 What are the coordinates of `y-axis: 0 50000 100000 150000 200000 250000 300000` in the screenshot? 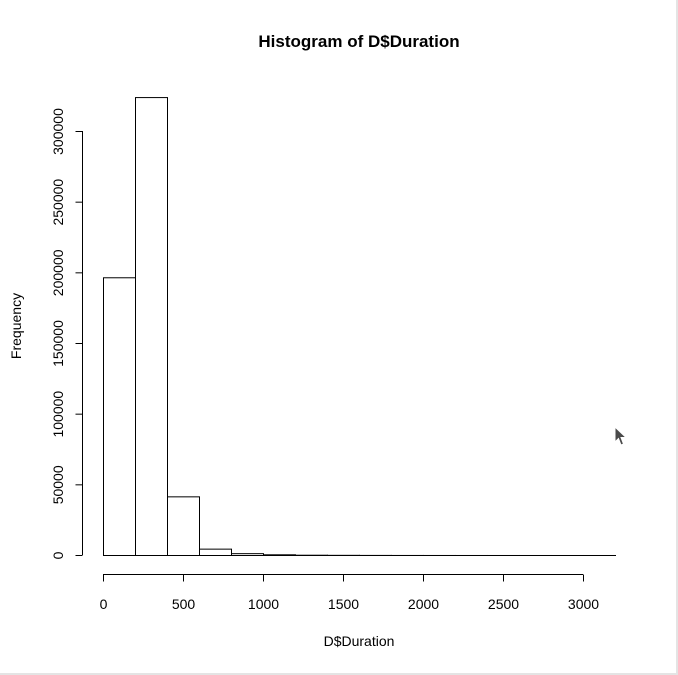 It's located at (66, 333).